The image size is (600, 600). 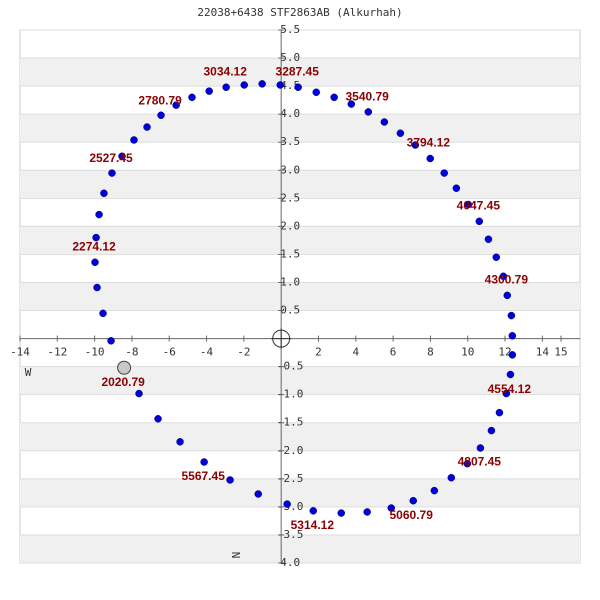 What do you see at coordinates (298, 71) in the screenshot?
I see `epoch-label: 3287.45` at bounding box center [298, 71].